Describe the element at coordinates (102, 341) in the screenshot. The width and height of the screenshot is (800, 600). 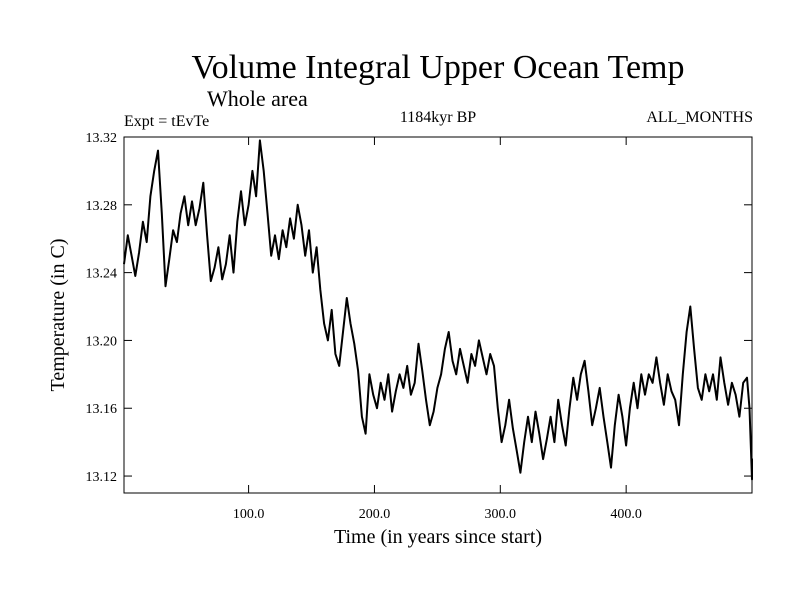
I see `y-tick-label: 13.20` at that location.